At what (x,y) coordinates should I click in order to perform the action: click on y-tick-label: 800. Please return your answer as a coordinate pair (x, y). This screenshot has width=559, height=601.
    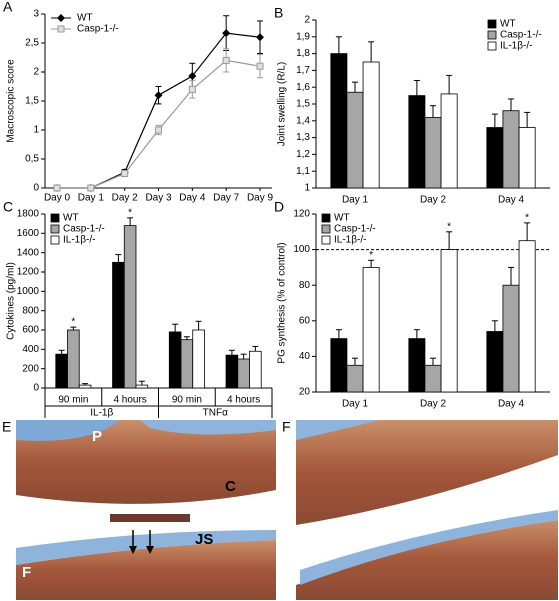
    Looking at the image, I should click on (30, 310).